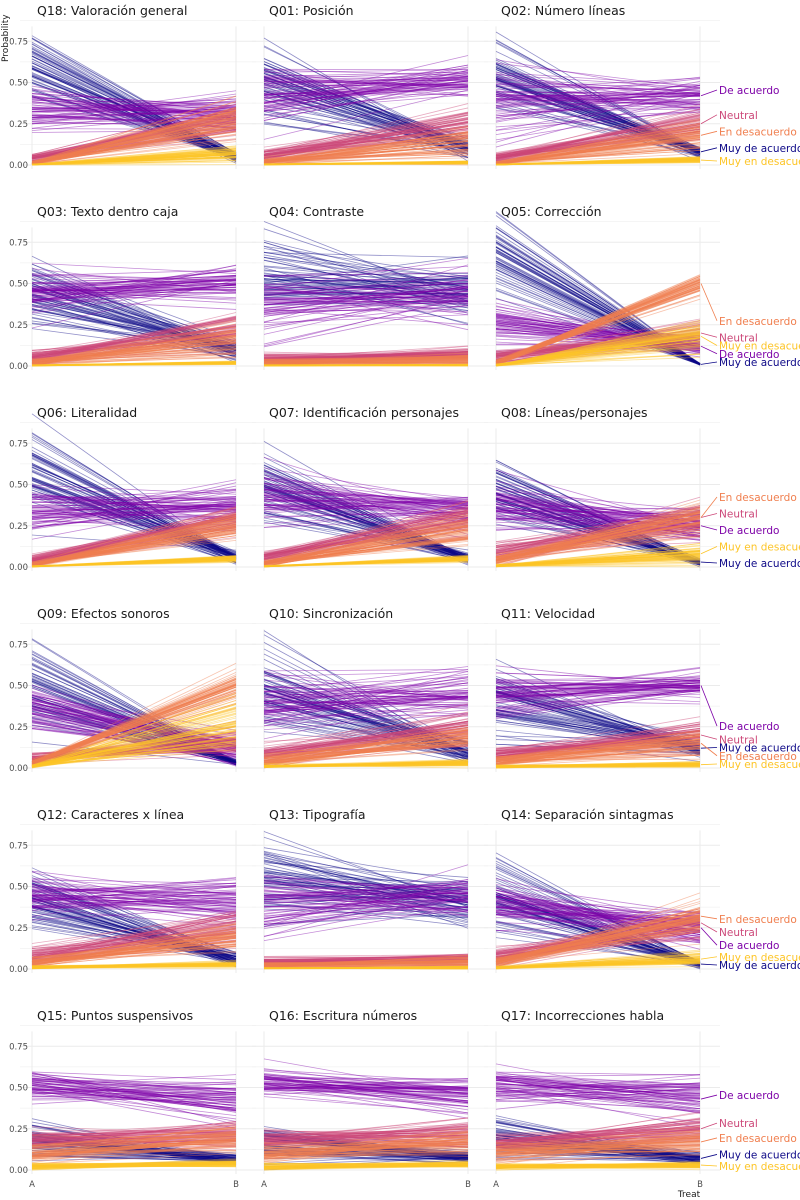 The width and height of the screenshot is (800, 1200). What do you see at coordinates (366, 880) in the screenshot?
I see `series-lines` at bounding box center [366, 880].